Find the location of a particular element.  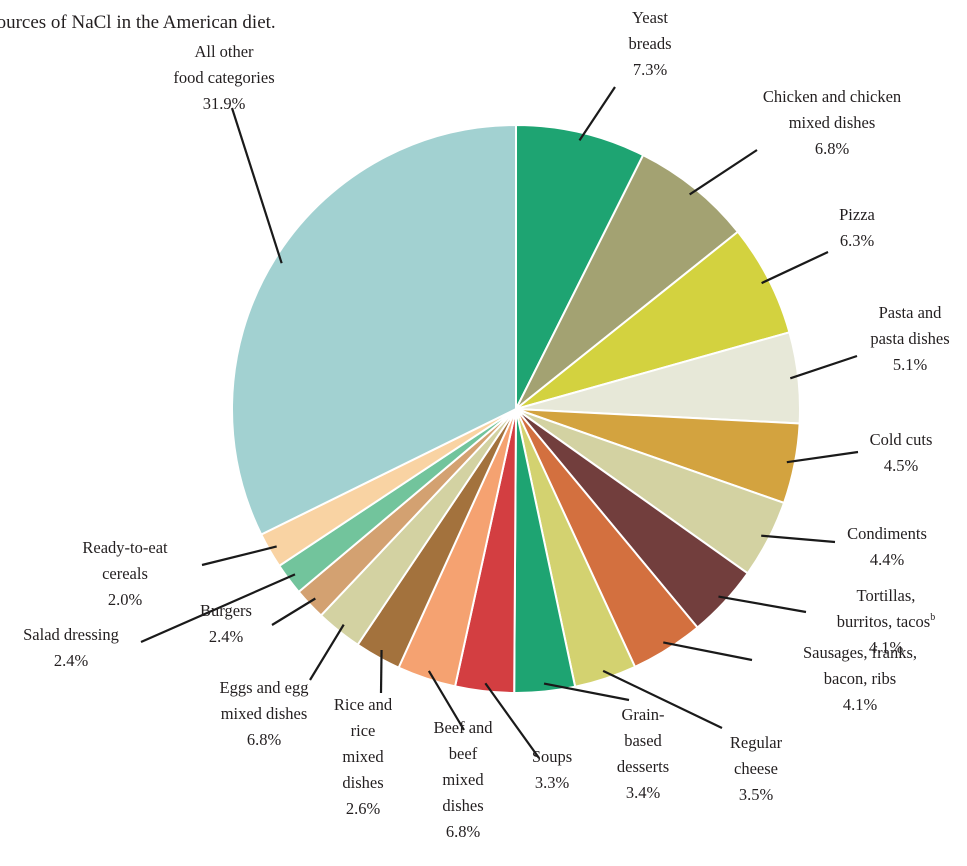

leader-line-sausages-franks-bacon-ribs is located at coordinates (708, 651).